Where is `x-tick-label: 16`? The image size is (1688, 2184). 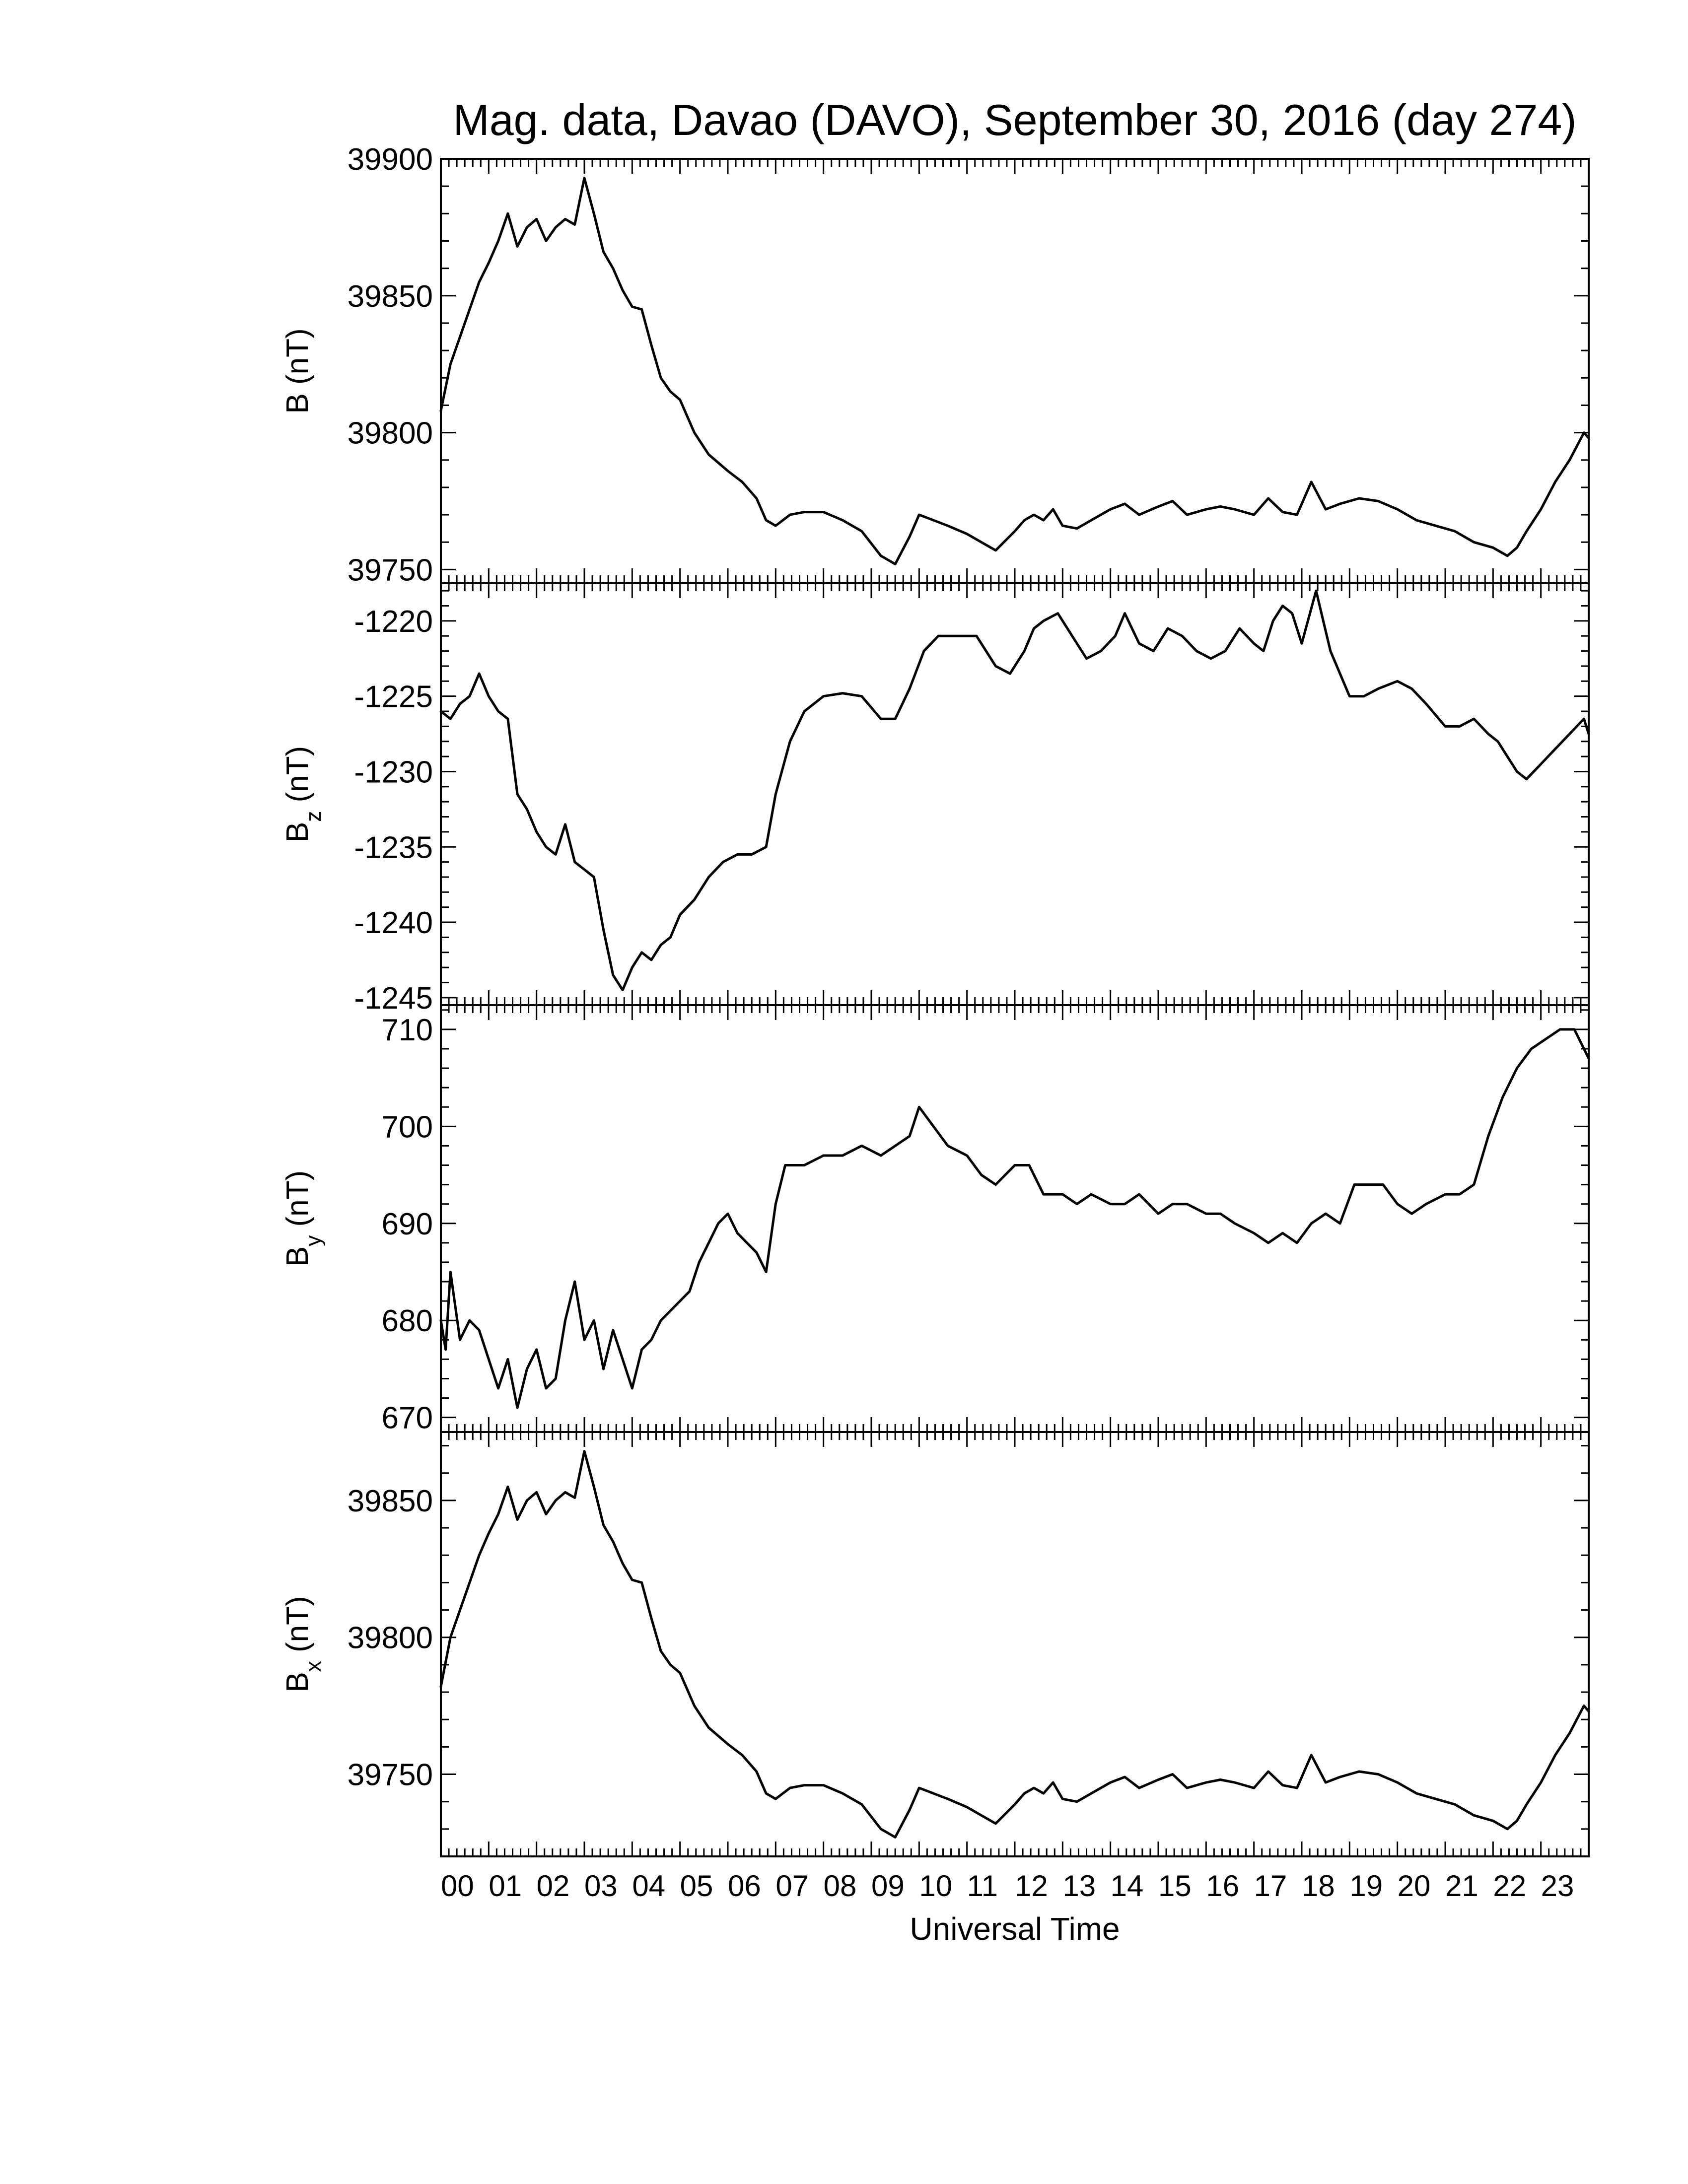
x-tick-label: 16 is located at coordinates (1222, 1886).